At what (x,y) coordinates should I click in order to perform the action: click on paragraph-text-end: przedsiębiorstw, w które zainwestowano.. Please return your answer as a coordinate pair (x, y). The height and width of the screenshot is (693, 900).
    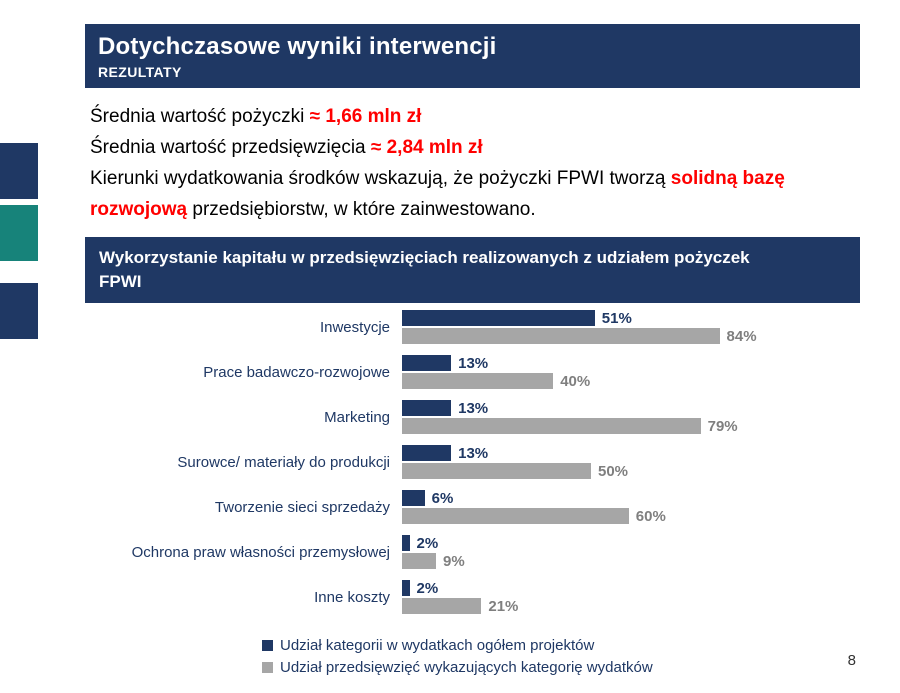
    Looking at the image, I should click on (361, 209).